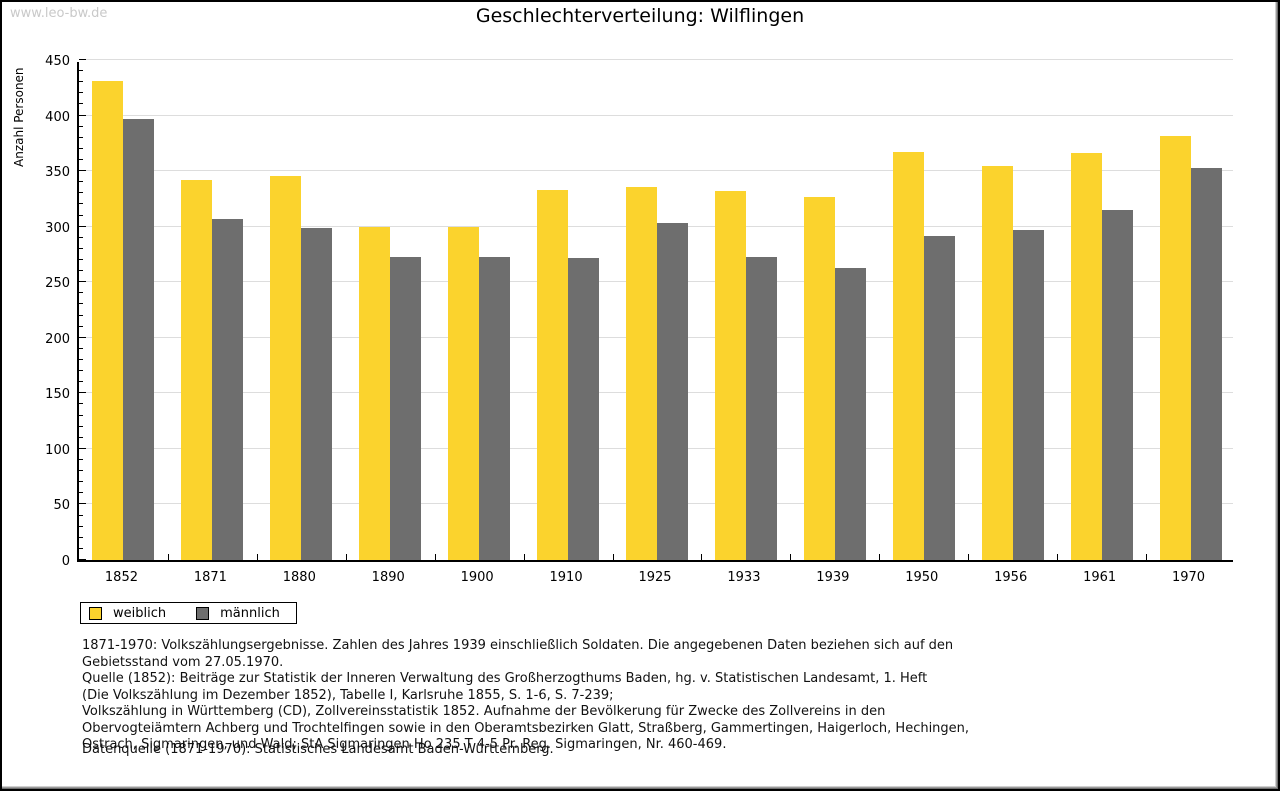 Image resolution: width=1280 pixels, height=791 pixels. What do you see at coordinates (1011, 577) in the screenshot?
I see `x-tick-label: 1956` at bounding box center [1011, 577].